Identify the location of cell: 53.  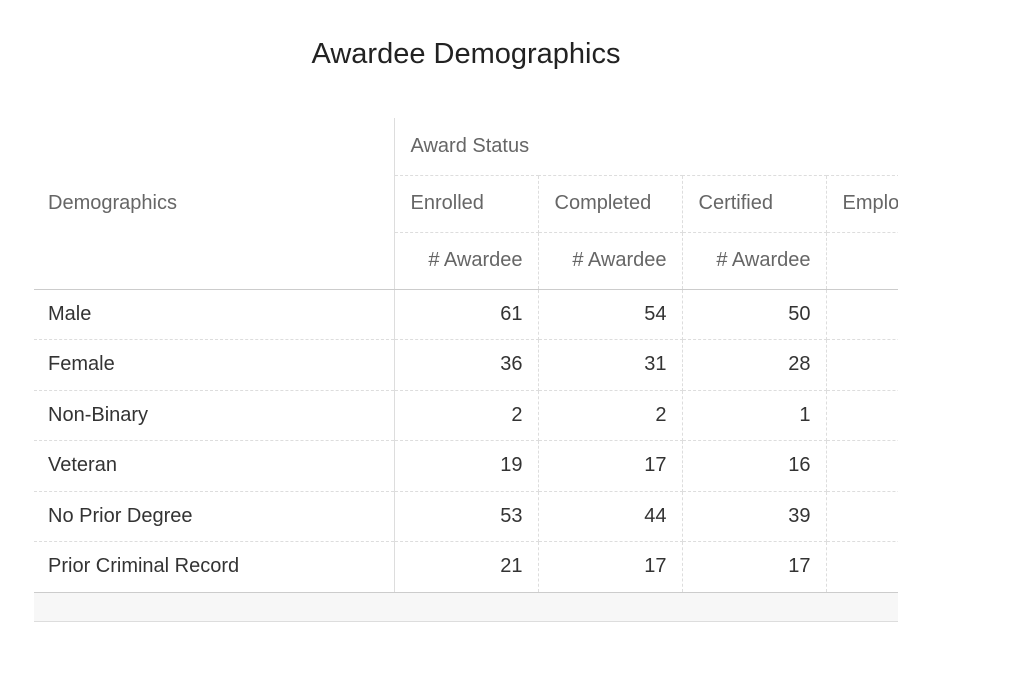
(466, 516).